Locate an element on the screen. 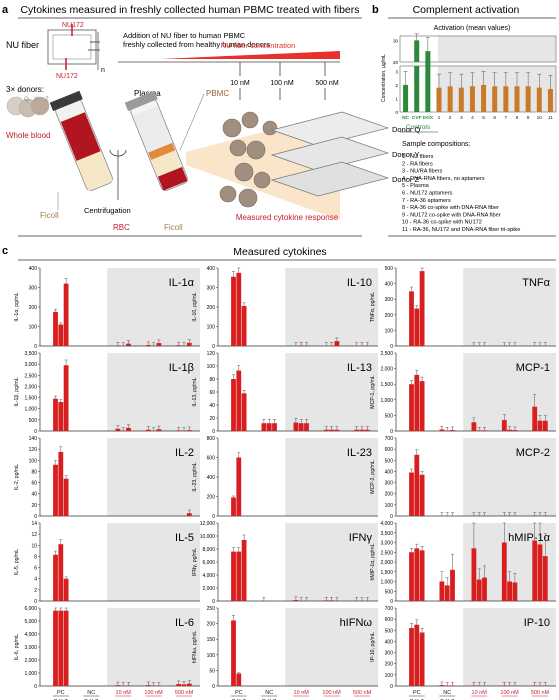  y-tick-label: 400 is located at coordinates (211, 478).